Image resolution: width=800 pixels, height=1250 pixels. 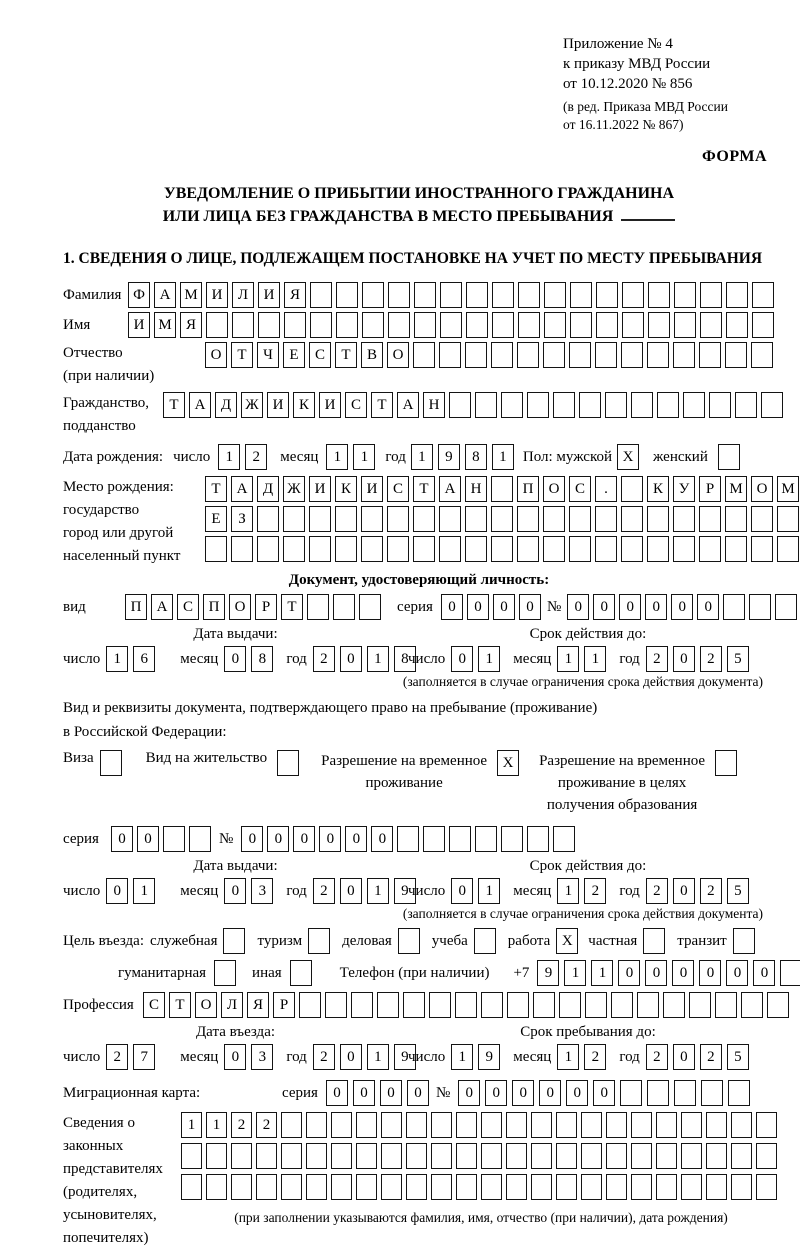 I want to click on purpose-private-checkbox, so click(x=654, y=941).